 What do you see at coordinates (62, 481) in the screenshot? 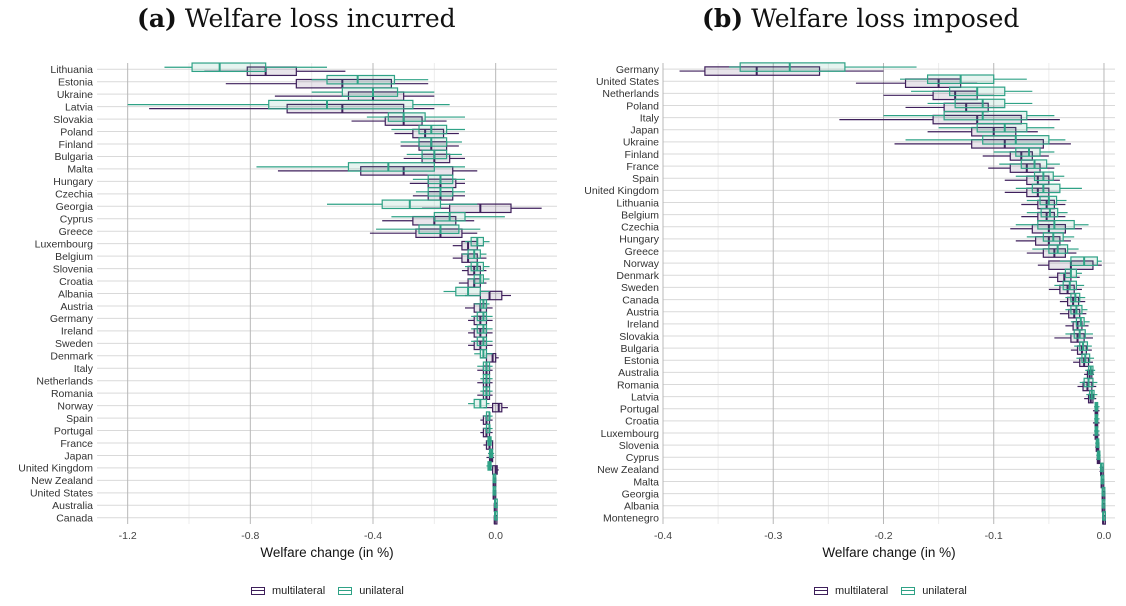
I see `category-label: New Zealand` at bounding box center [62, 481].